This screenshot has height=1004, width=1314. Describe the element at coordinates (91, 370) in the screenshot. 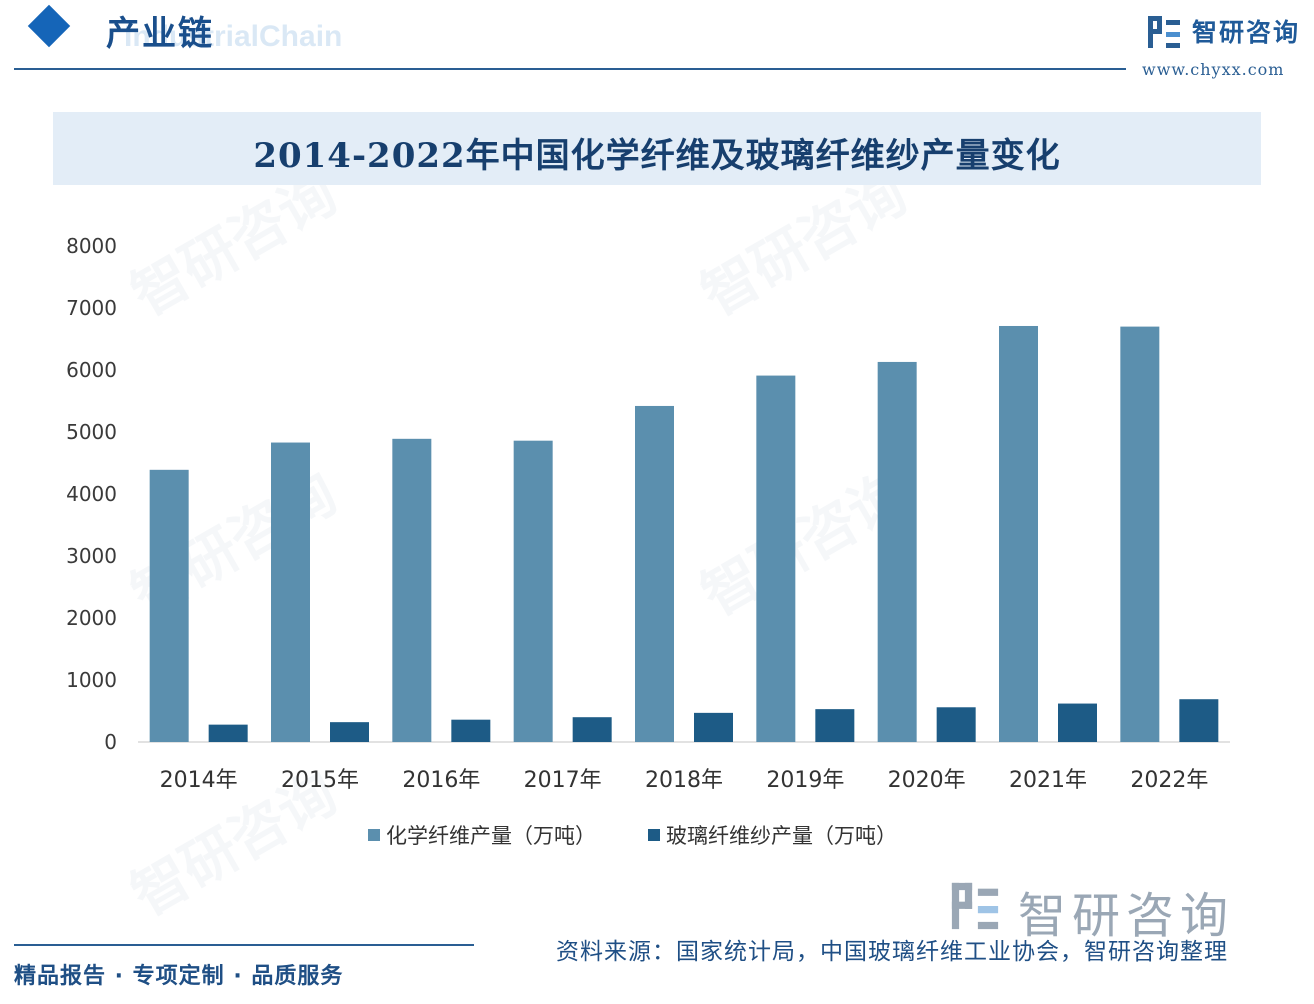

I see `y-tick-label: 6000` at that location.